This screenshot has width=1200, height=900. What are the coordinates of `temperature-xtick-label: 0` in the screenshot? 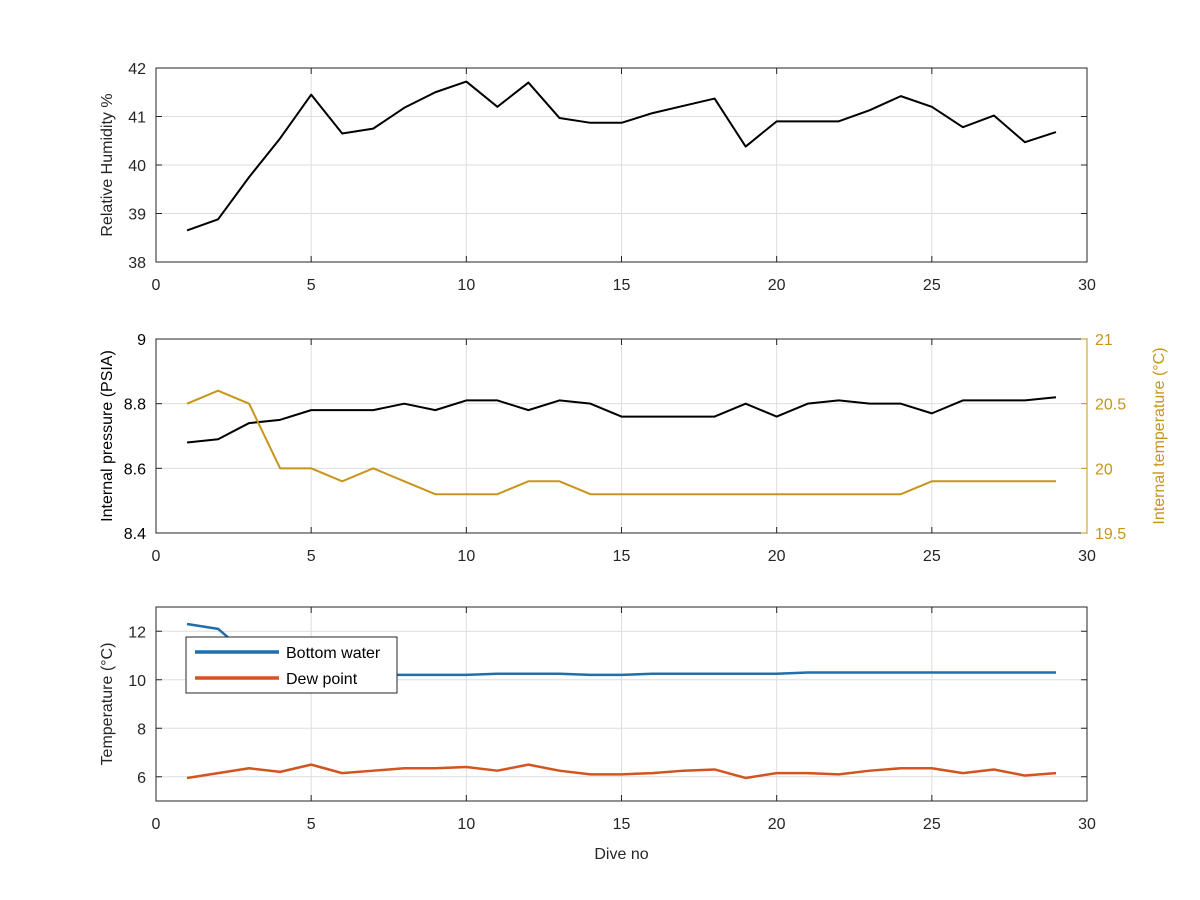 It's located at (156, 824).